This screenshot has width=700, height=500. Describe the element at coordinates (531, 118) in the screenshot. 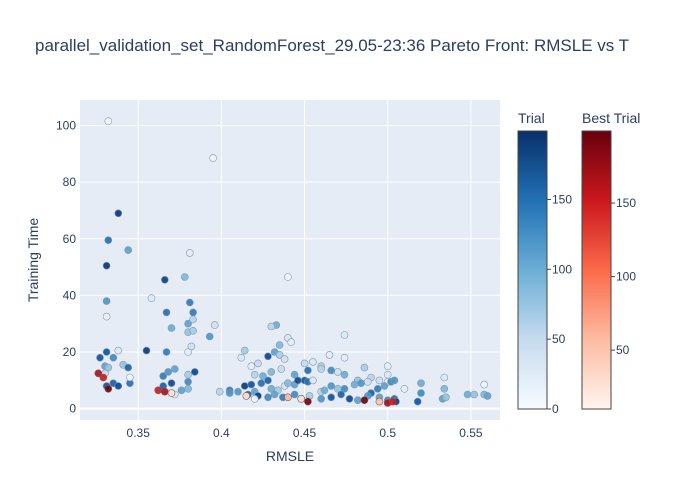

I see `colorbar-trial-title: Trial` at that location.